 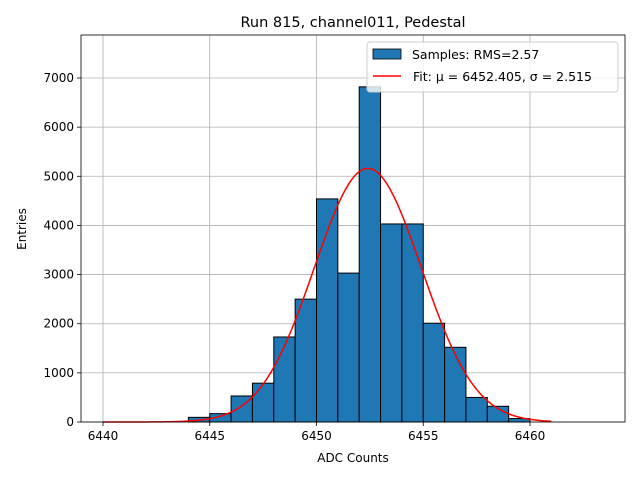 I want to click on y-tick-label: 2000, so click(x=58, y=324).